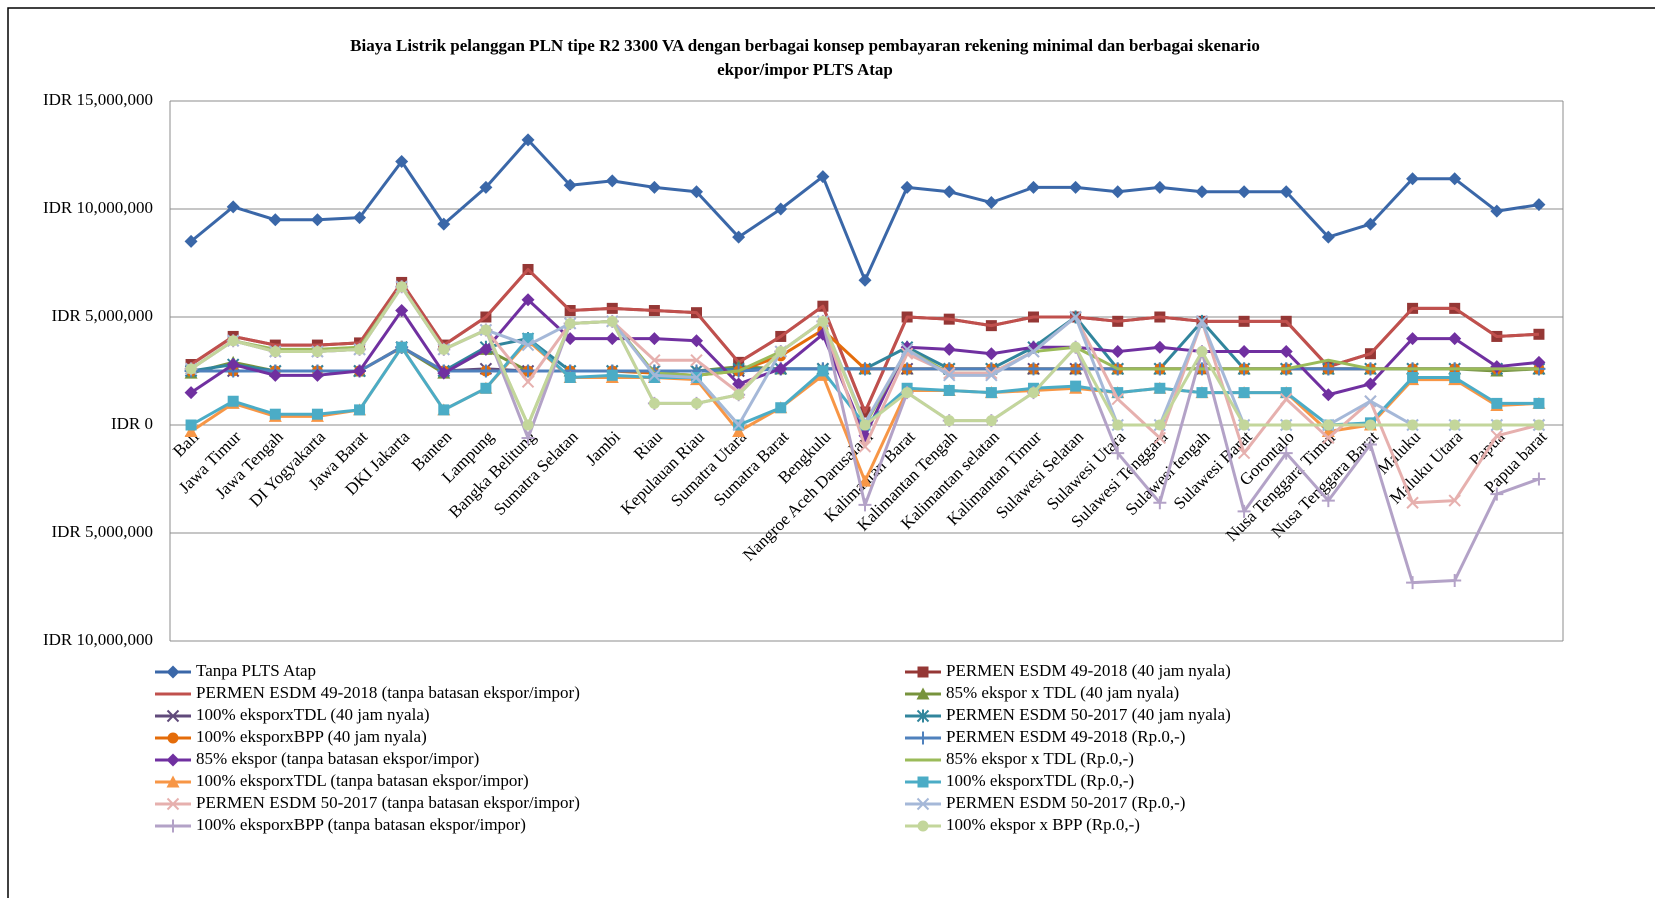 The image size is (1655, 898). I want to click on y-tick-label: IDR 5,000,000, so click(102, 315).